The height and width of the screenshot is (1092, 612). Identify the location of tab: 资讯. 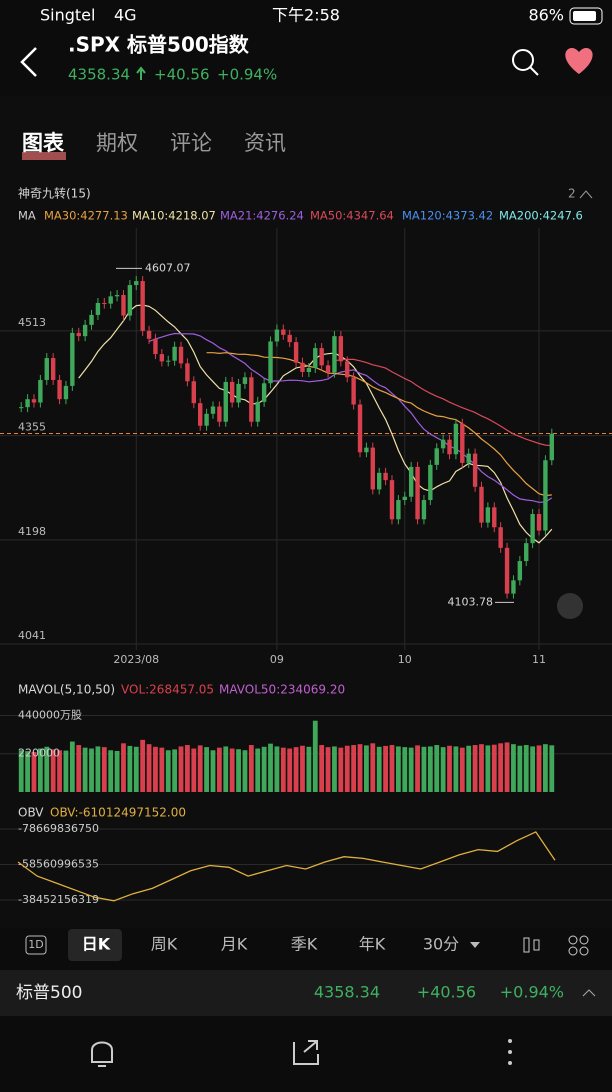
(265, 143).